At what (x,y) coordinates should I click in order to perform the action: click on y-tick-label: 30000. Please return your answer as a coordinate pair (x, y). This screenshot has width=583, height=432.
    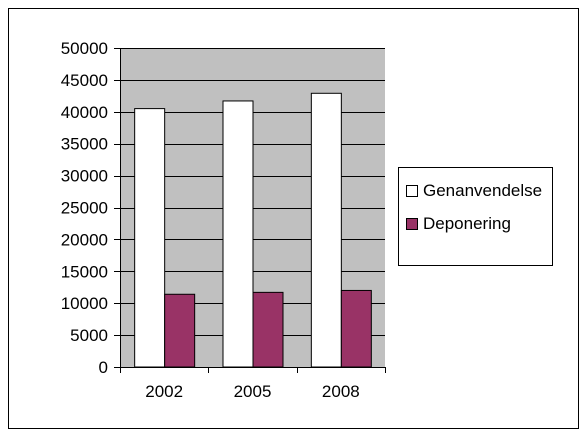
    Looking at the image, I should click on (84, 176).